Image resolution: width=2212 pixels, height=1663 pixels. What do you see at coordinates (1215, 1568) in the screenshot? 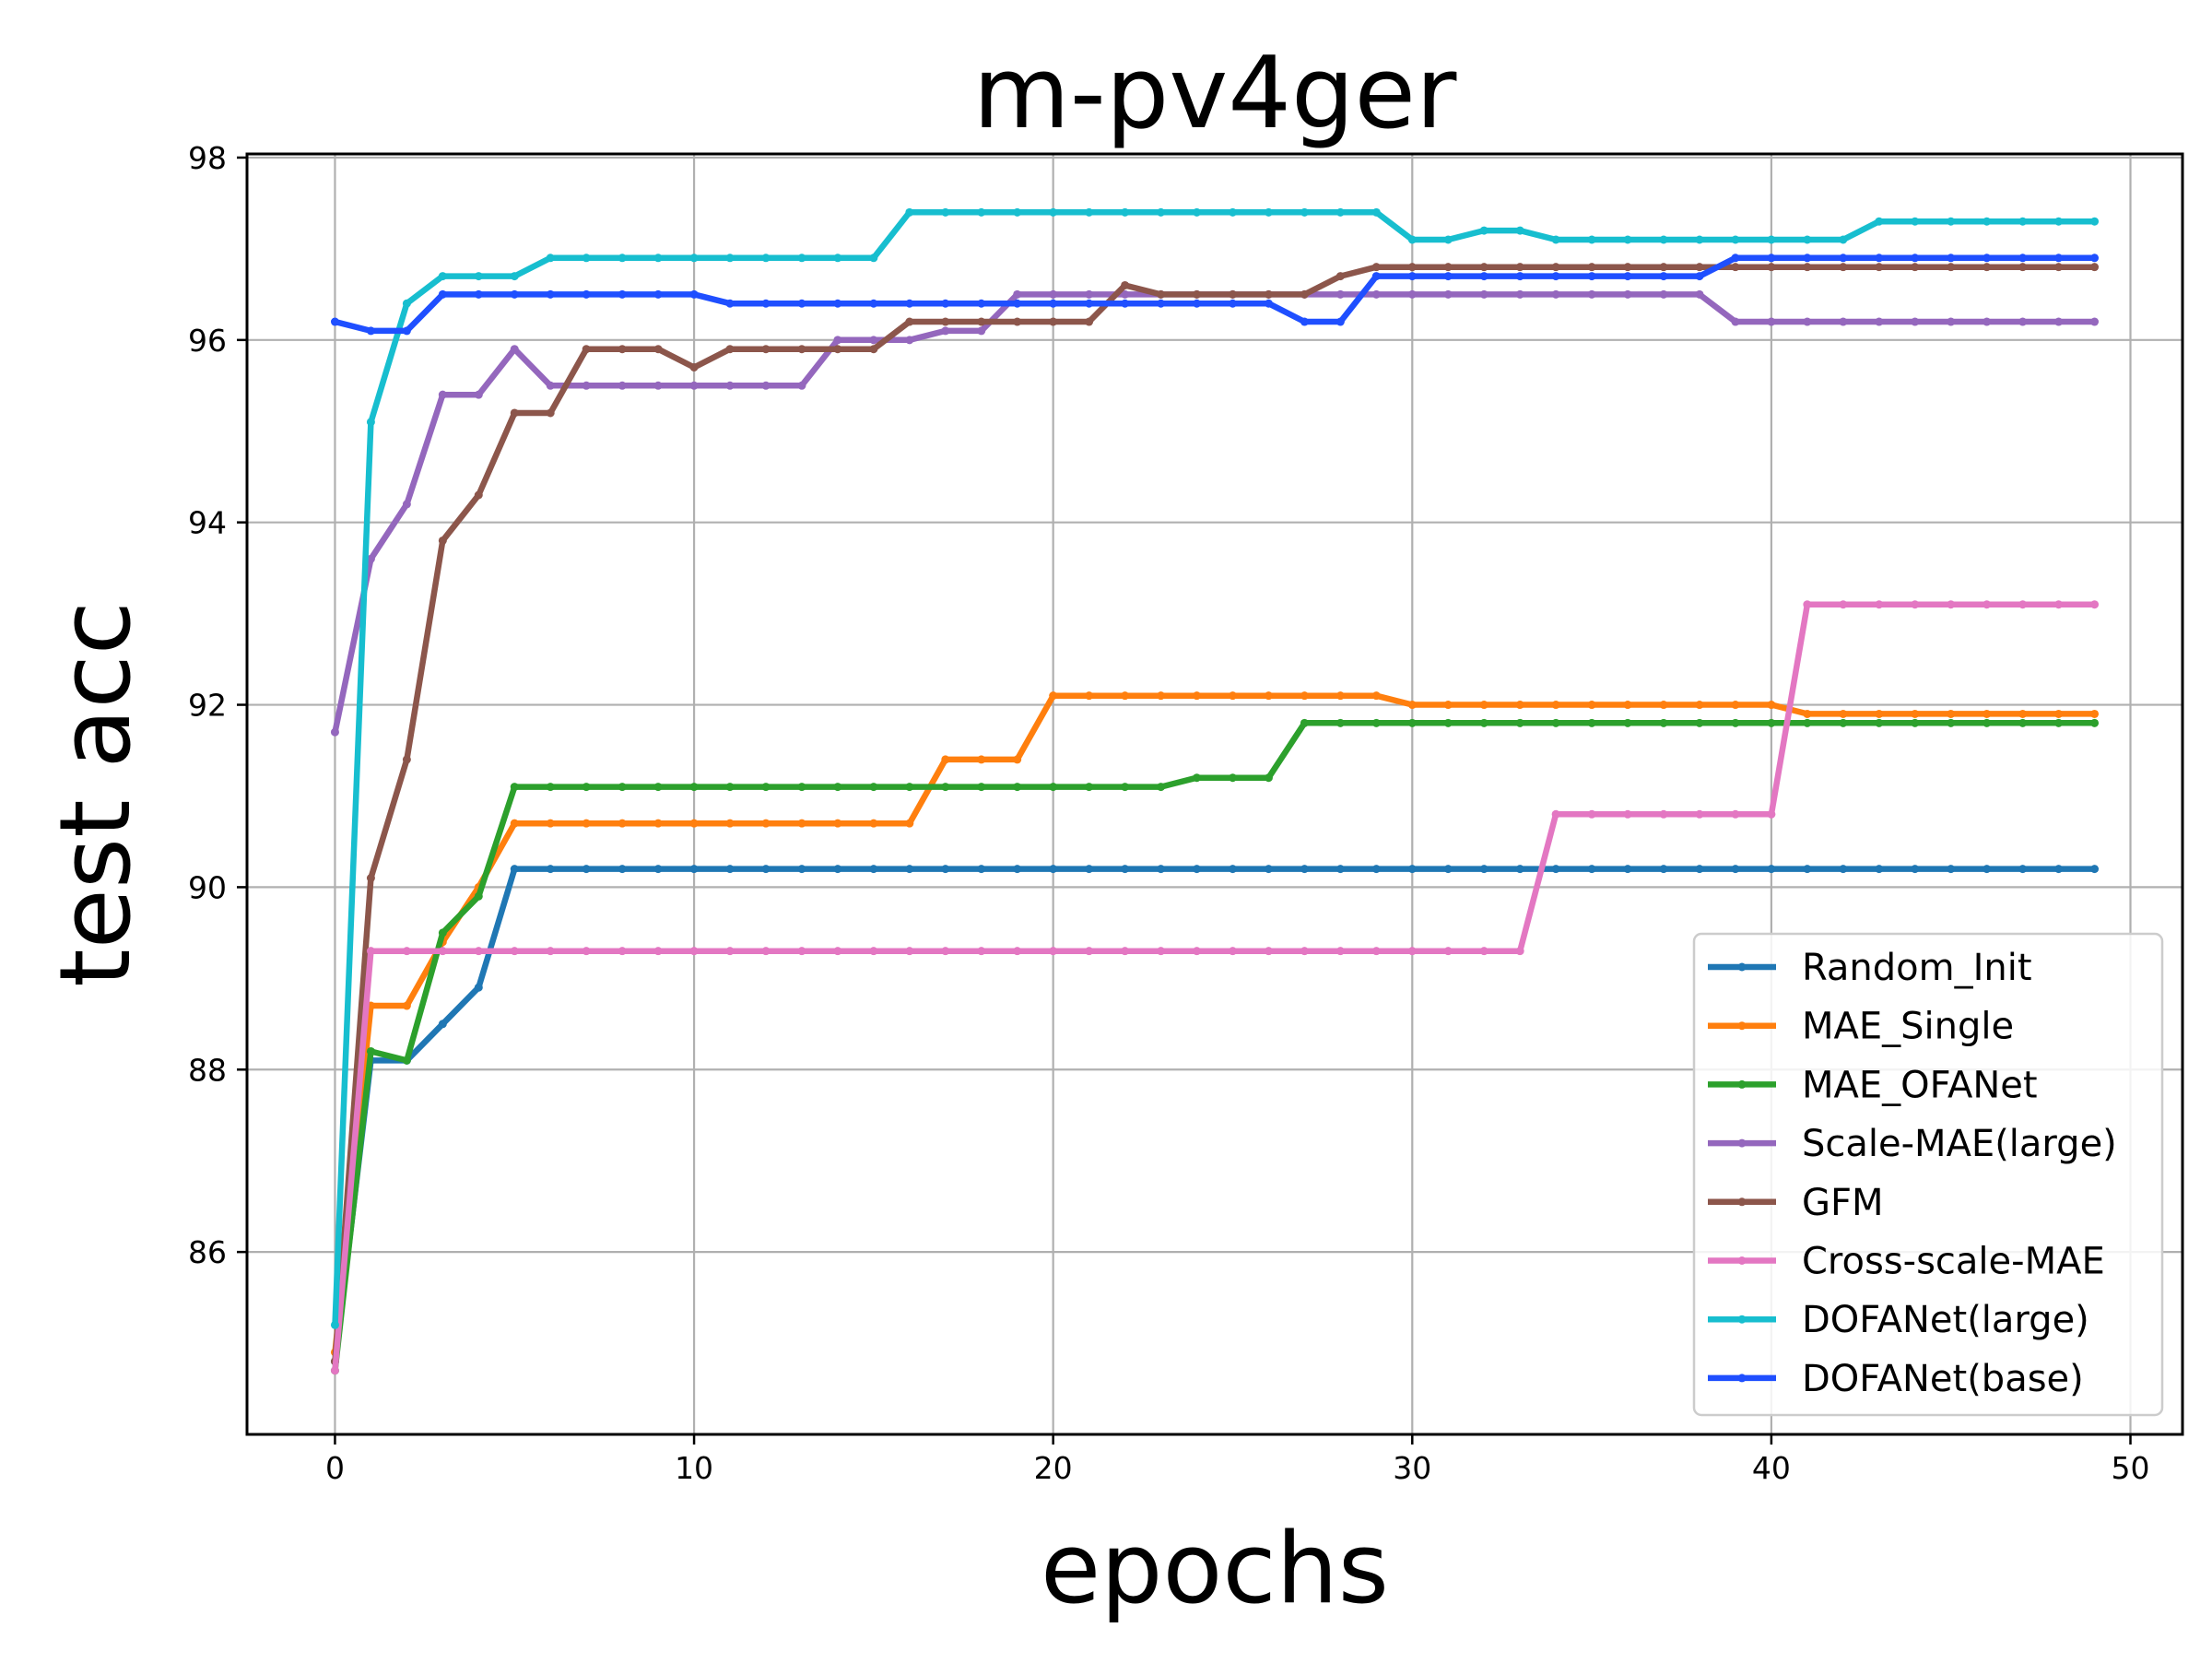
I see `x-axis-label: epochs` at bounding box center [1215, 1568].